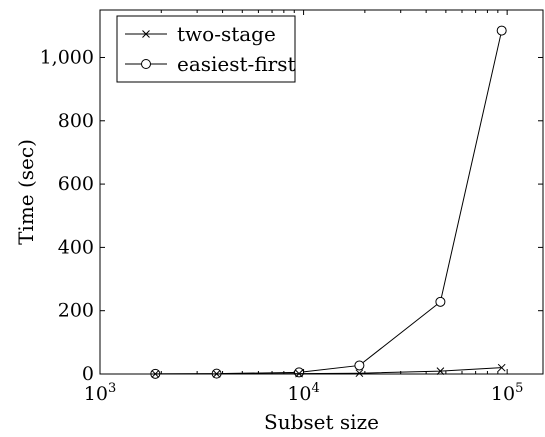 The width and height of the screenshot is (545, 437). I want to click on x-tick-label: 10⁵, so click(507, 393).